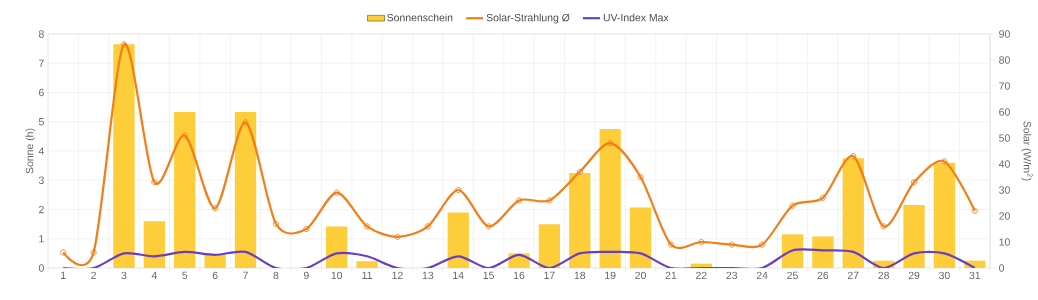 The width and height of the screenshot is (1038, 300). Describe the element at coordinates (853, 275) in the screenshot. I see `x-tick-label: 27` at that location.